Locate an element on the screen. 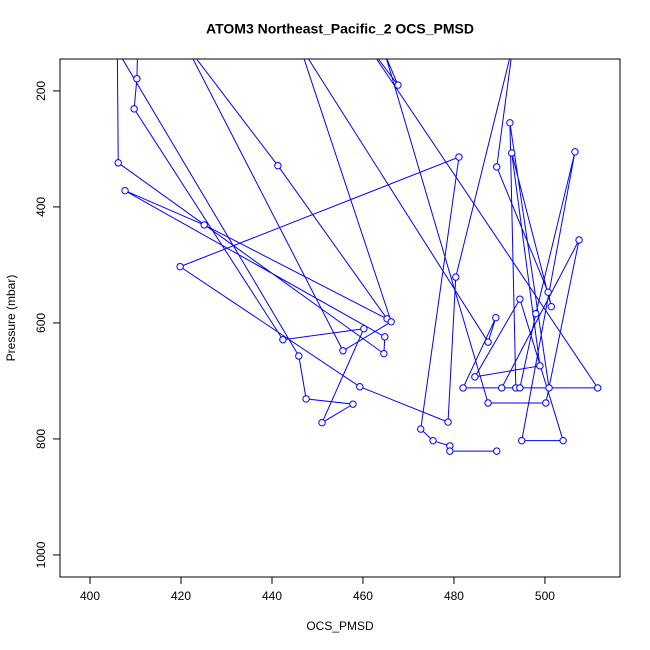 The width and height of the screenshot is (650, 650). y-tick-label: 1000 is located at coordinates (41, 554).